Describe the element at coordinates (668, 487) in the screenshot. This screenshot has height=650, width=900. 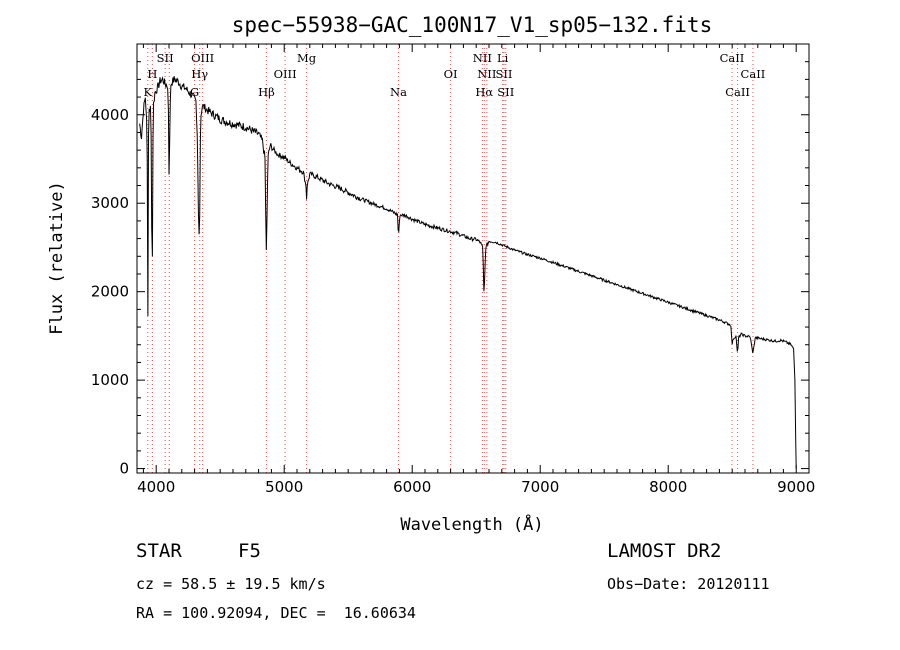
I see `x-tick-label-4: 8000` at that location.